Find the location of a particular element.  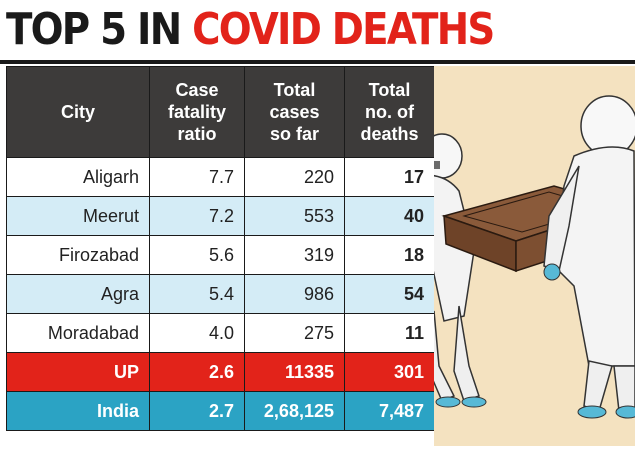

page-title: TOP 5 IN COVID DEATHS is located at coordinates (250, 30).